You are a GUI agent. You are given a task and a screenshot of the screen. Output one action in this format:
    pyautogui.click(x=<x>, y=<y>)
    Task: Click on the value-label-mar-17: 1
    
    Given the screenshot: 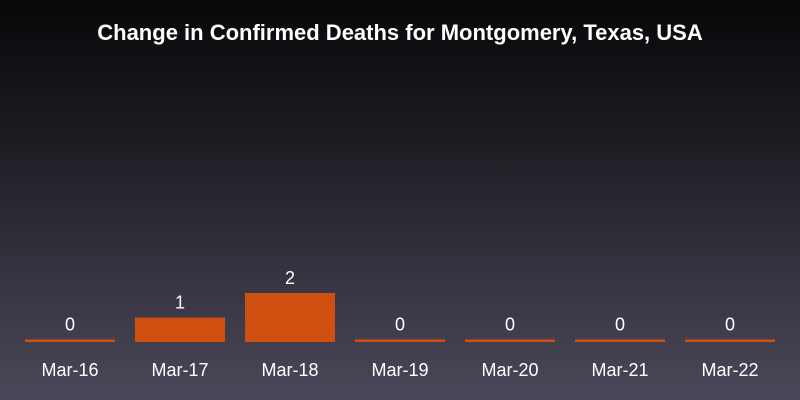 What is the action you would take?
    pyautogui.click(x=180, y=303)
    